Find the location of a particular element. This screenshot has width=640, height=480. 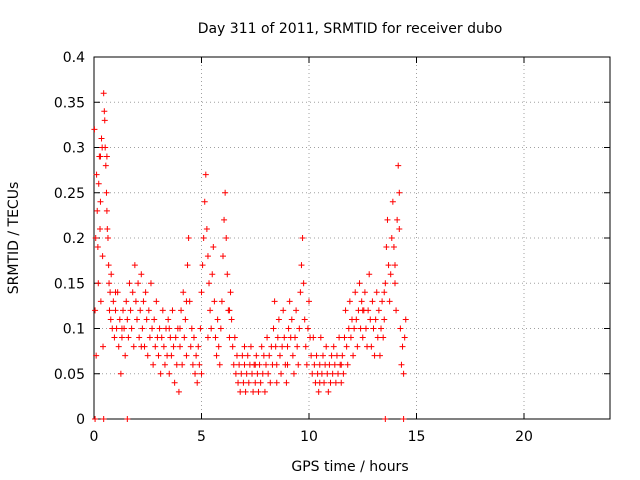

y-tick-label: 0.35 is located at coordinates (69, 103).